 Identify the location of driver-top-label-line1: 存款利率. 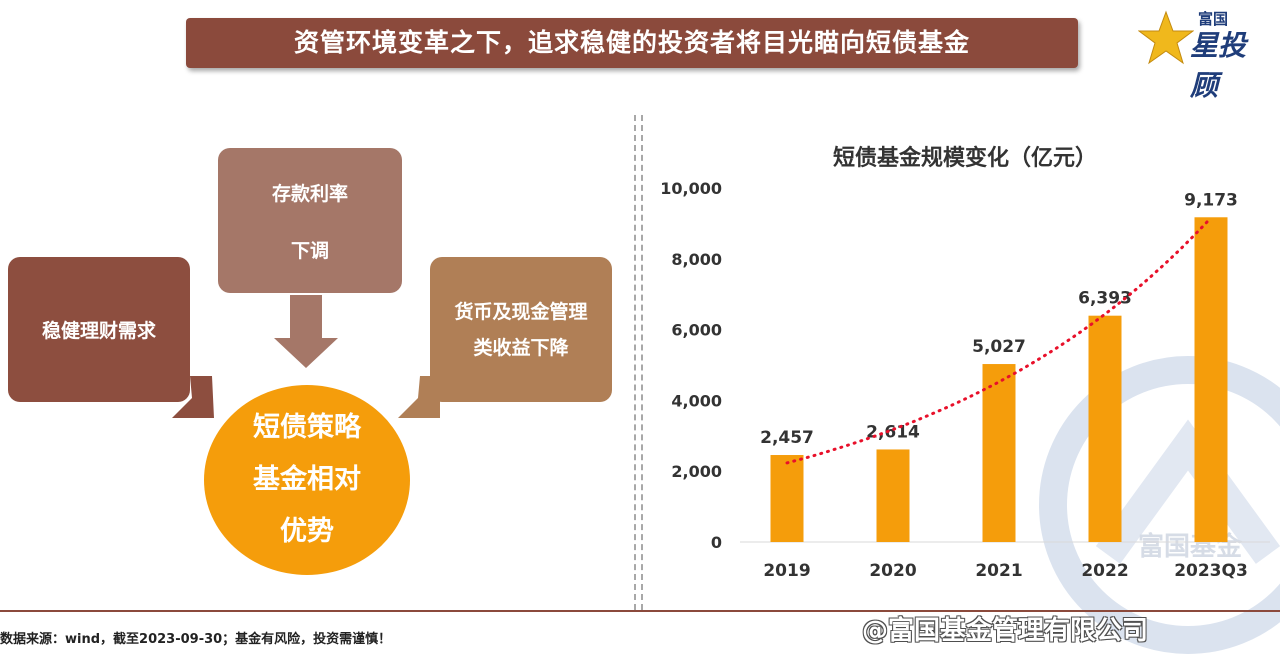
(309, 193).